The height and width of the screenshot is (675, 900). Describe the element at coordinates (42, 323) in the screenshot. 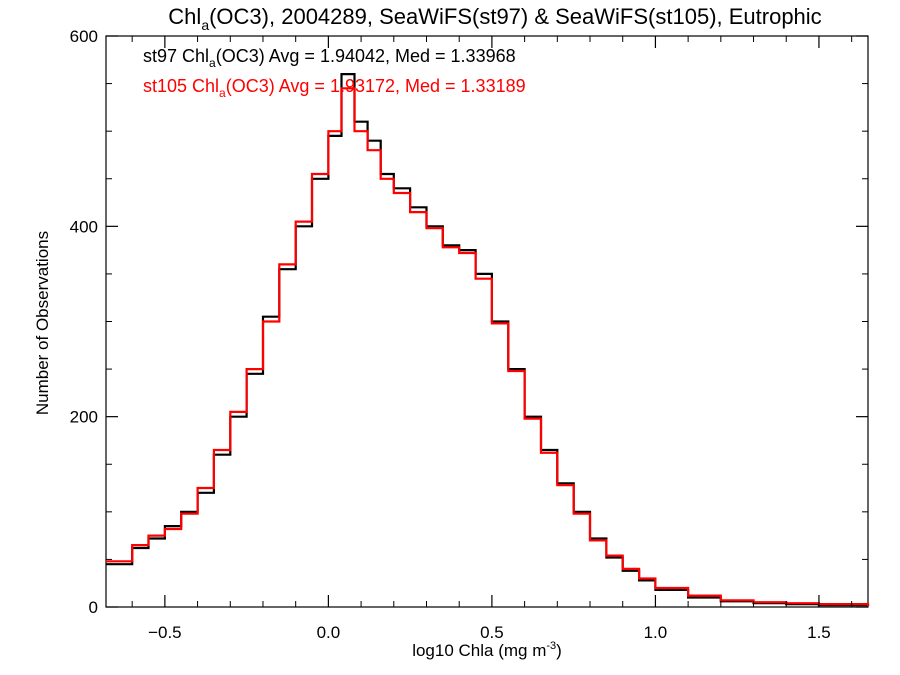

I see `y-axis-label: Number of Observations` at that location.